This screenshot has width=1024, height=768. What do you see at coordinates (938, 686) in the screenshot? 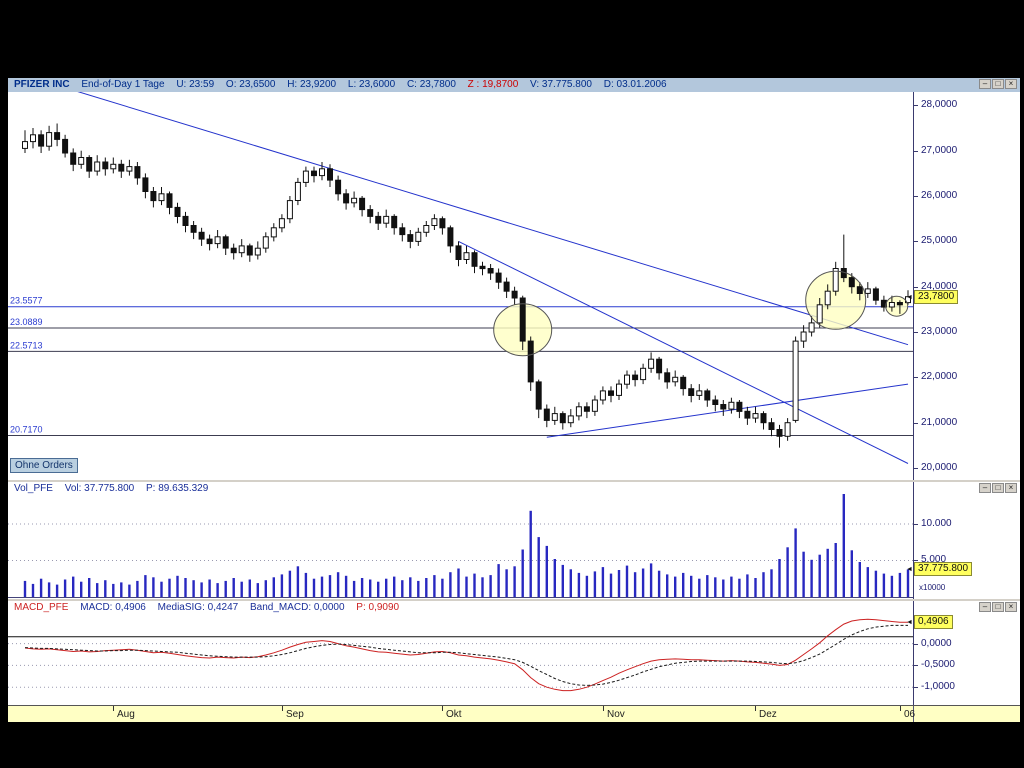
I see `axis-label: -1,0000` at bounding box center [938, 686].